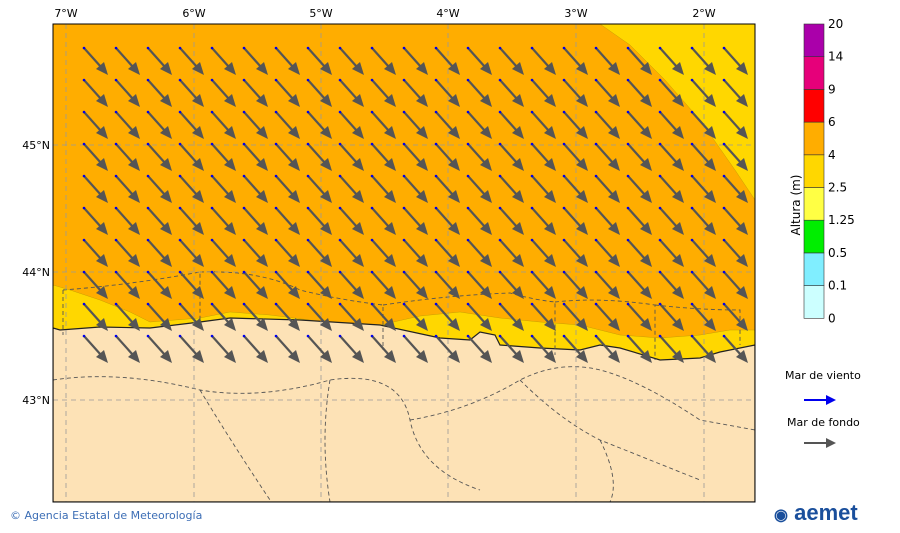  What do you see at coordinates (837, 253) in the screenshot?
I see `colorbar-tick: 0.5` at bounding box center [837, 253].